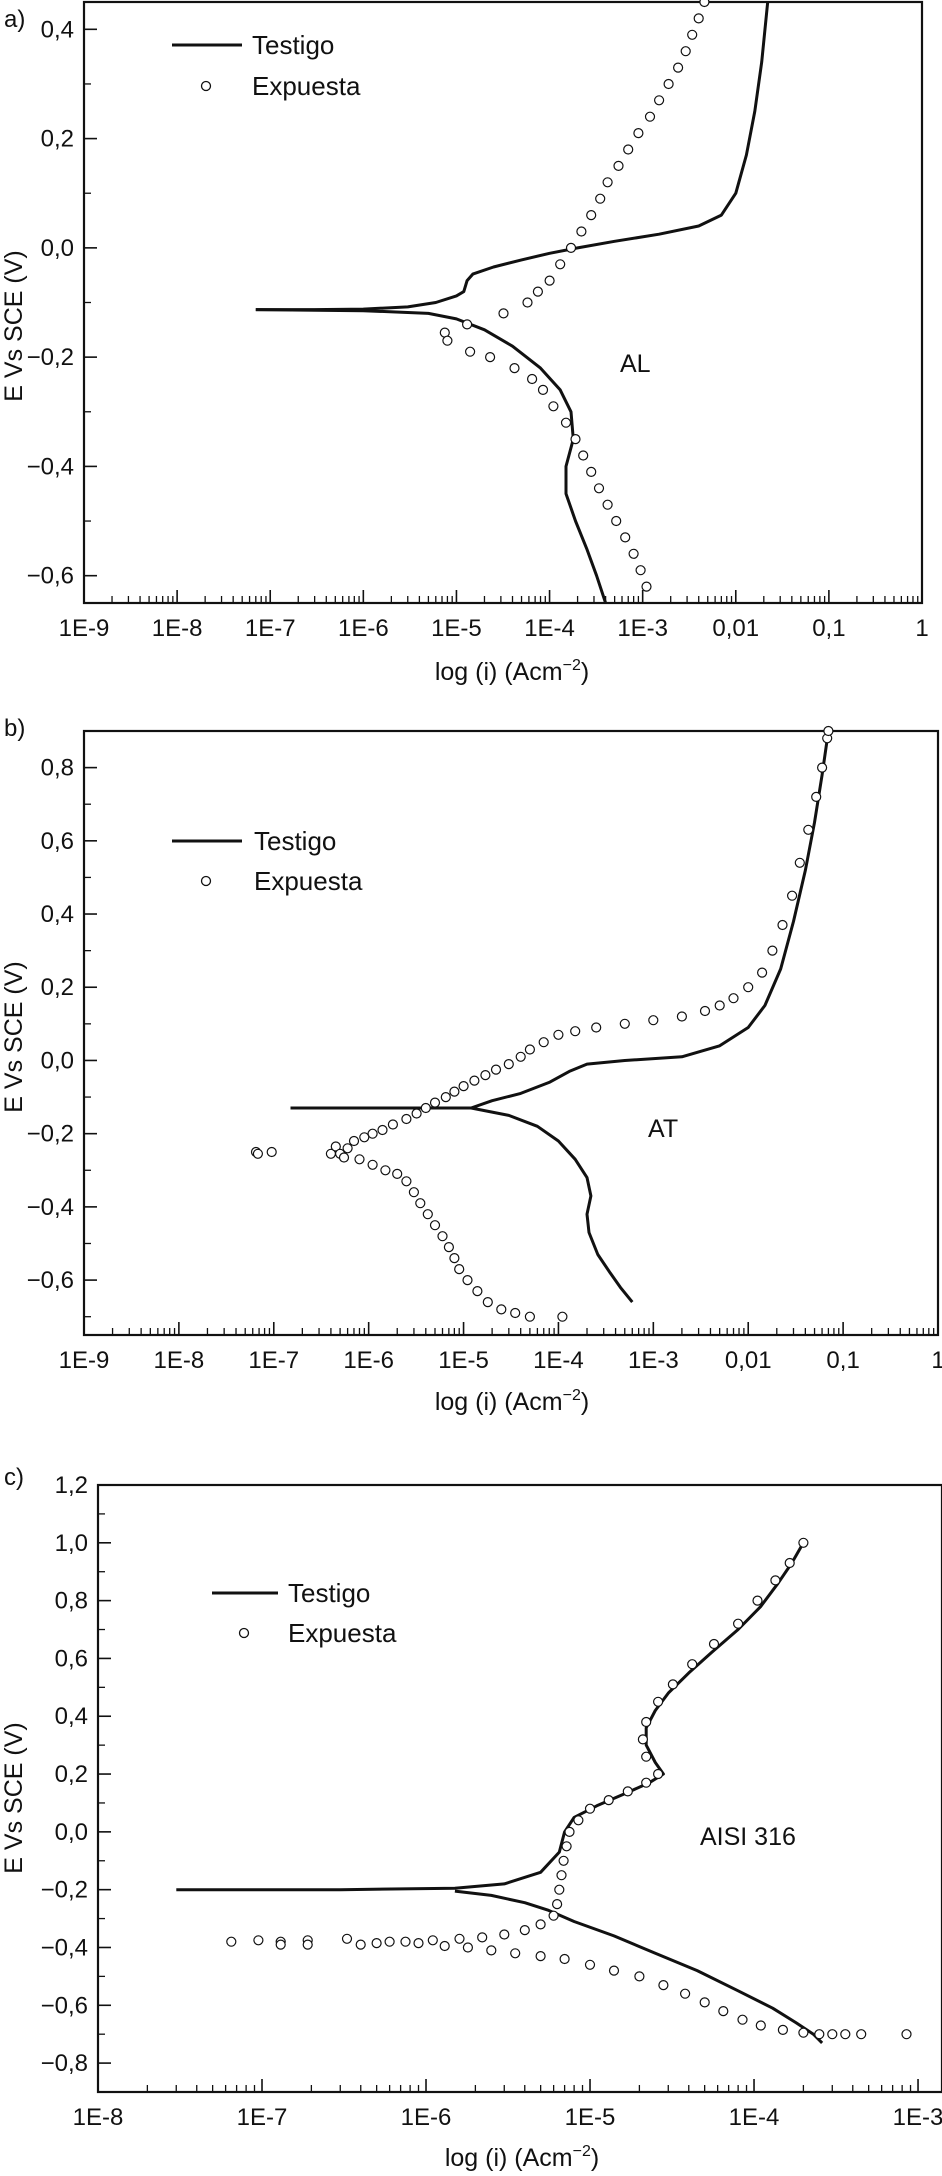 This screenshot has height=2176, width=942. Describe the element at coordinates (463, 1360) in the screenshot. I see `x-tick-label: 1E-5` at that location.